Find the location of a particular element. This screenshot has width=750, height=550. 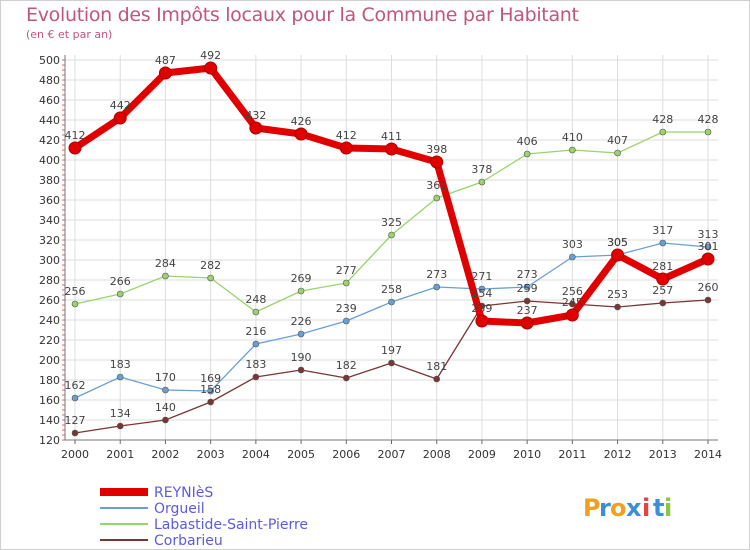

y-tick-label: 320 is located at coordinates (49, 240).